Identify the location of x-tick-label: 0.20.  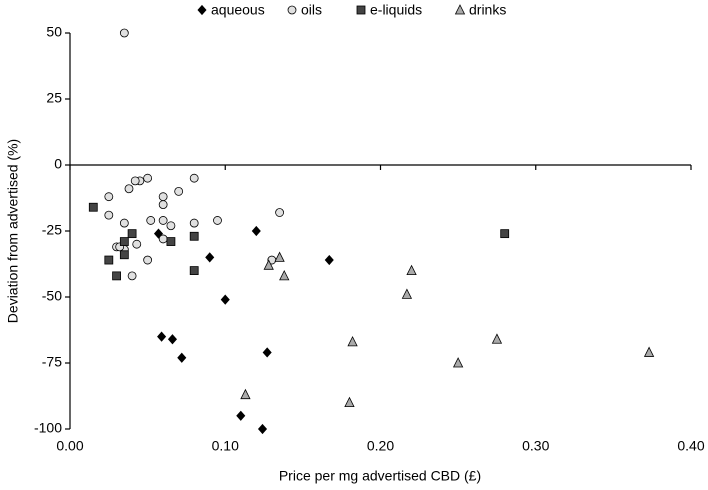
(380, 446).